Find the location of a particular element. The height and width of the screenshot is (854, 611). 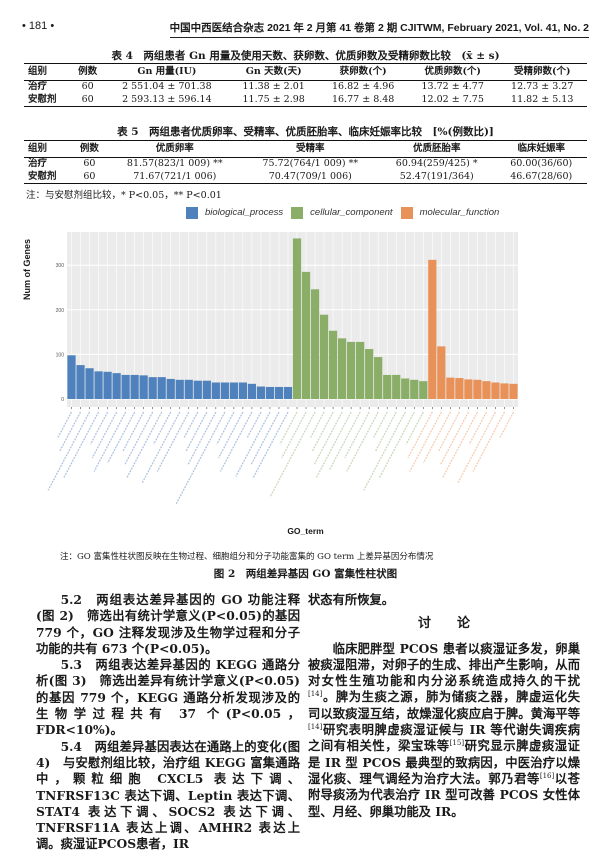

column-header: 优质胚胎率 is located at coordinates (437, 149).